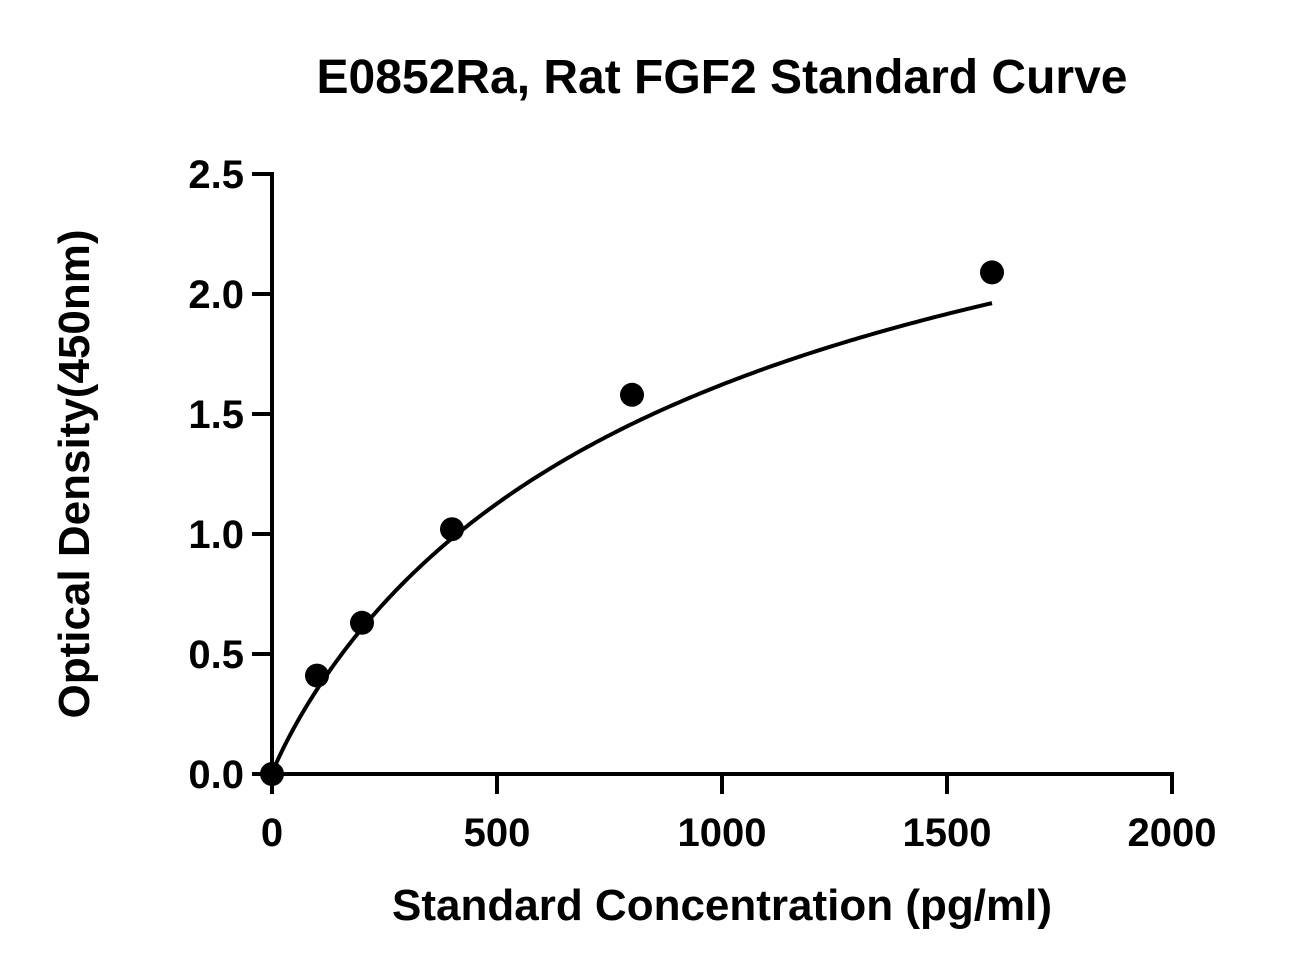 This screenshot has width=1311, height=975. What do you see at coordinates (216, 655) in the screenshot?
I see `y-tick-label: 0.5` at bounding box center [216, 655].